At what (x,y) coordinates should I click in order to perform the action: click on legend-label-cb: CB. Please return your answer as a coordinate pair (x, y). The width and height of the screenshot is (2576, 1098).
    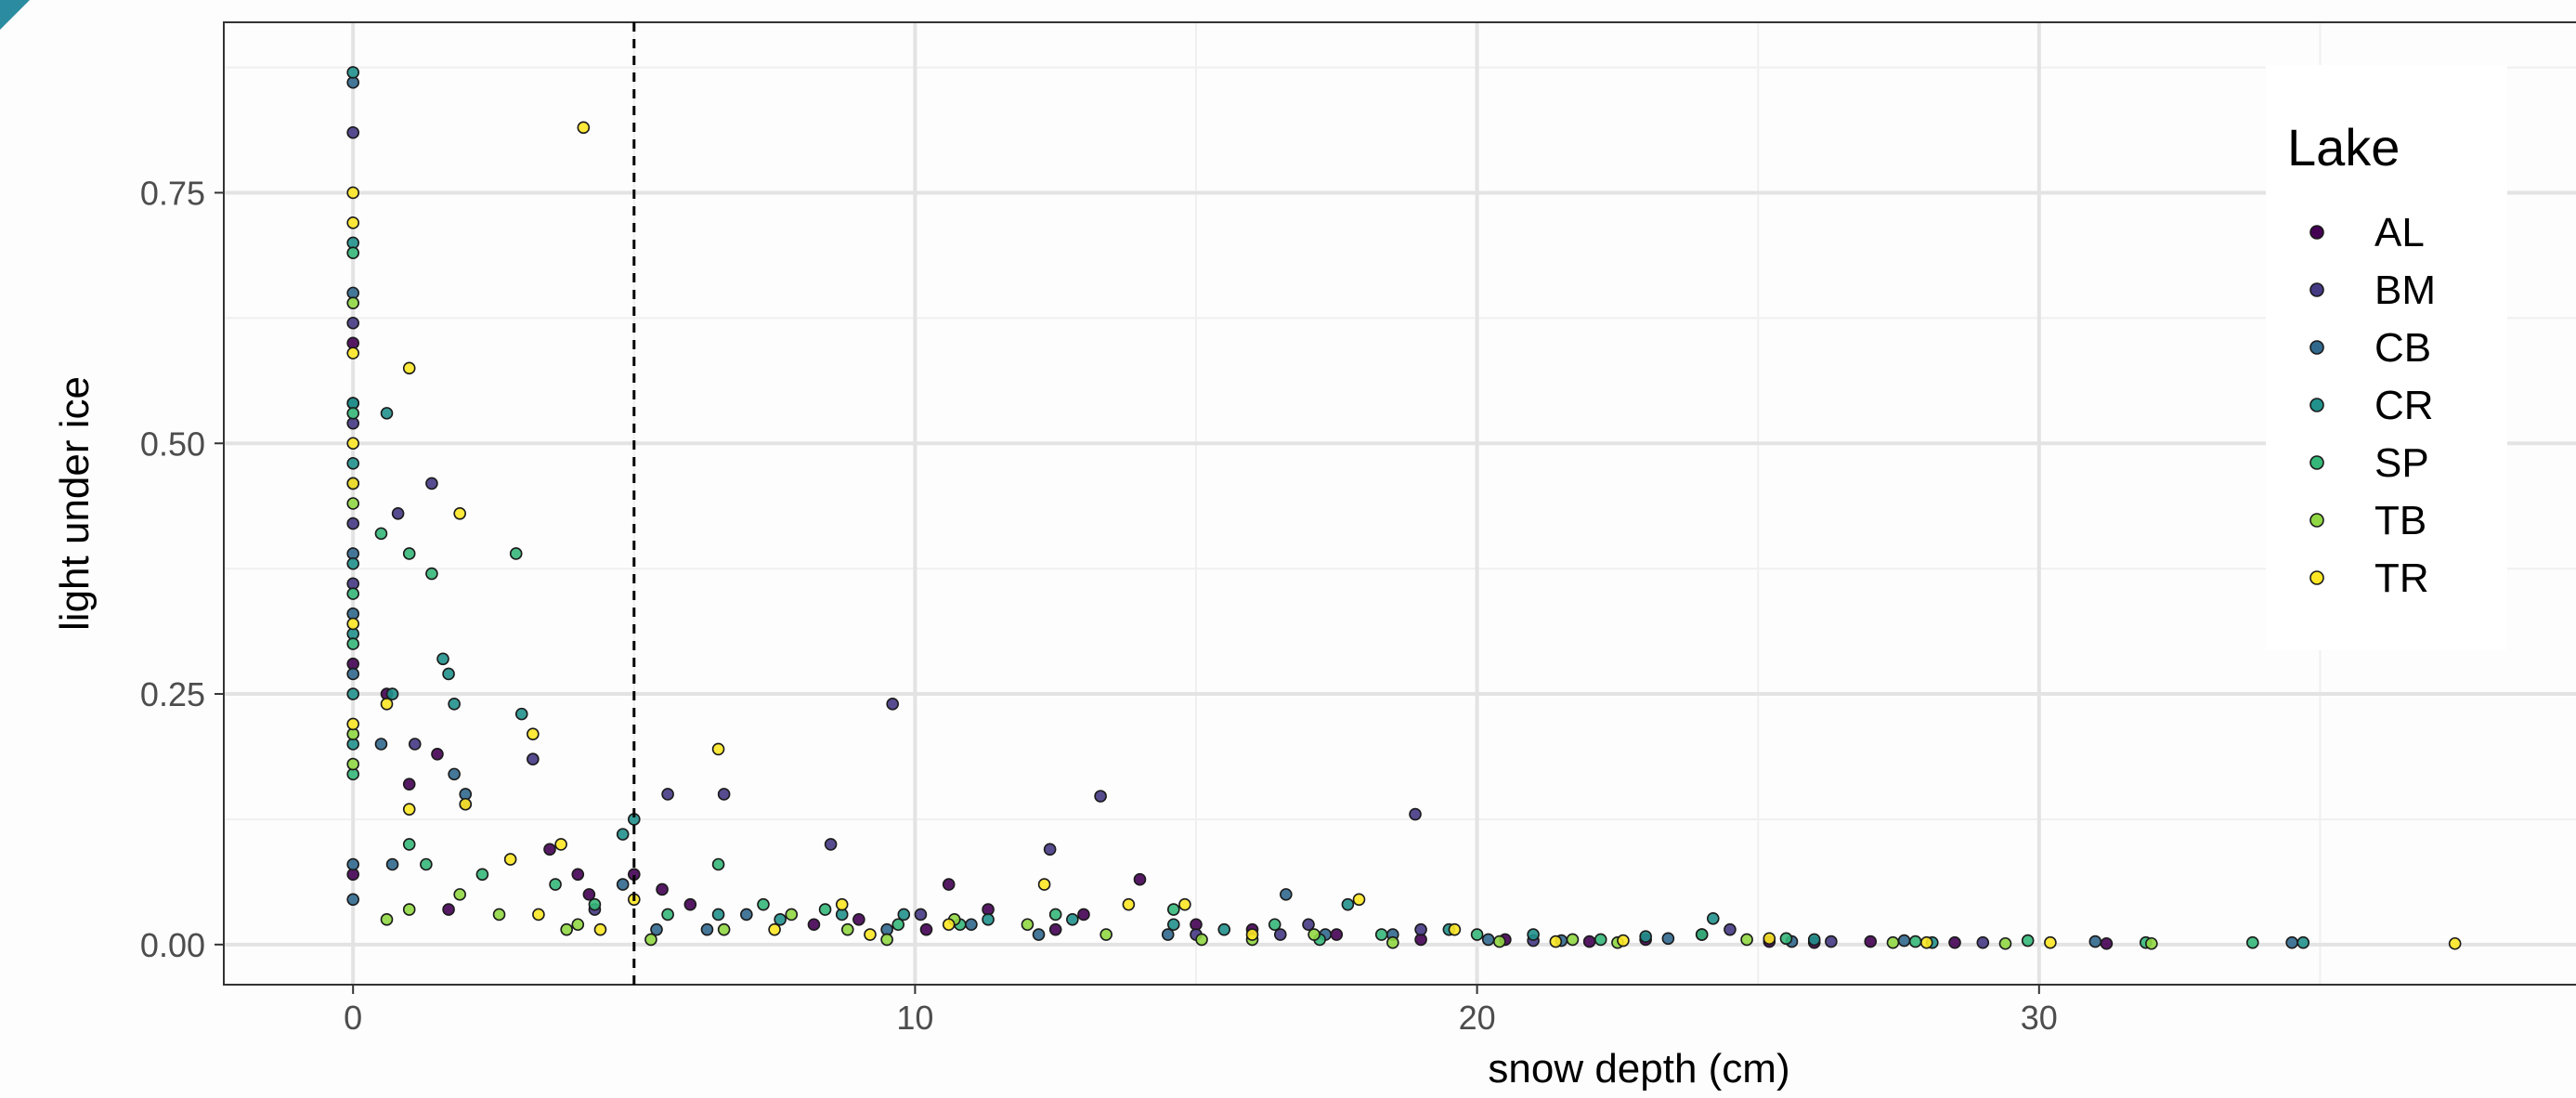
    Looking at the image, I should click on (2403, 348).